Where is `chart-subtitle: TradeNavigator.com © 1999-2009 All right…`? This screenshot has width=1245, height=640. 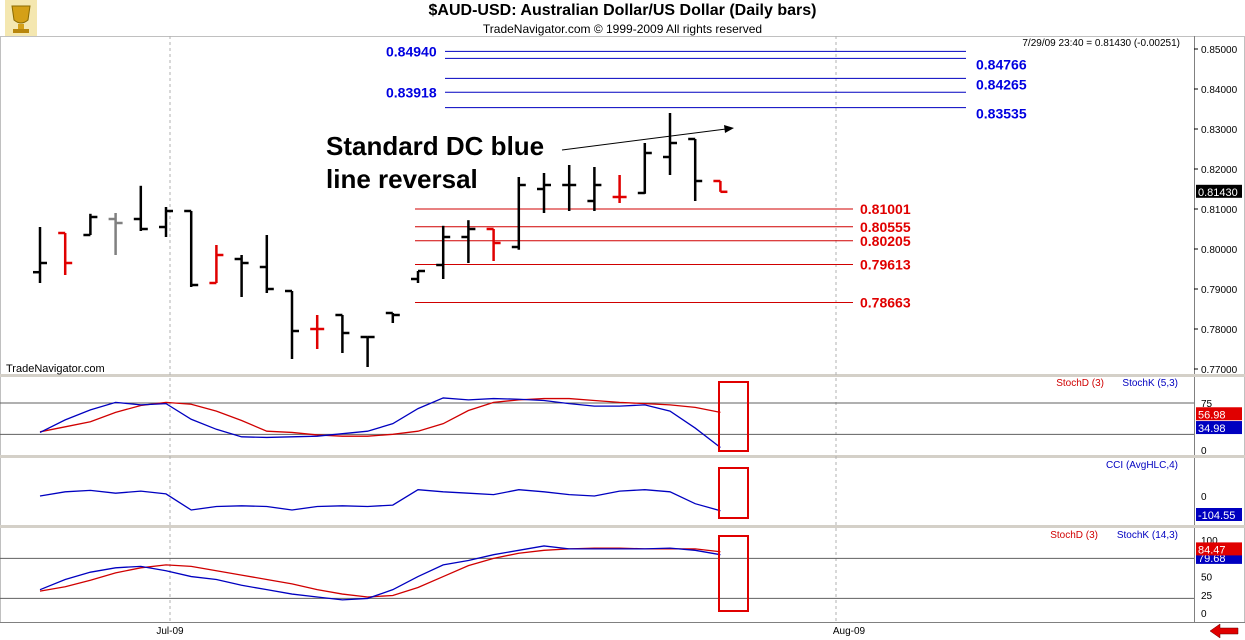
chart-subtitle: TradeNavigator.com © 1999-2009 All right… is located at coordinates (622, 29).